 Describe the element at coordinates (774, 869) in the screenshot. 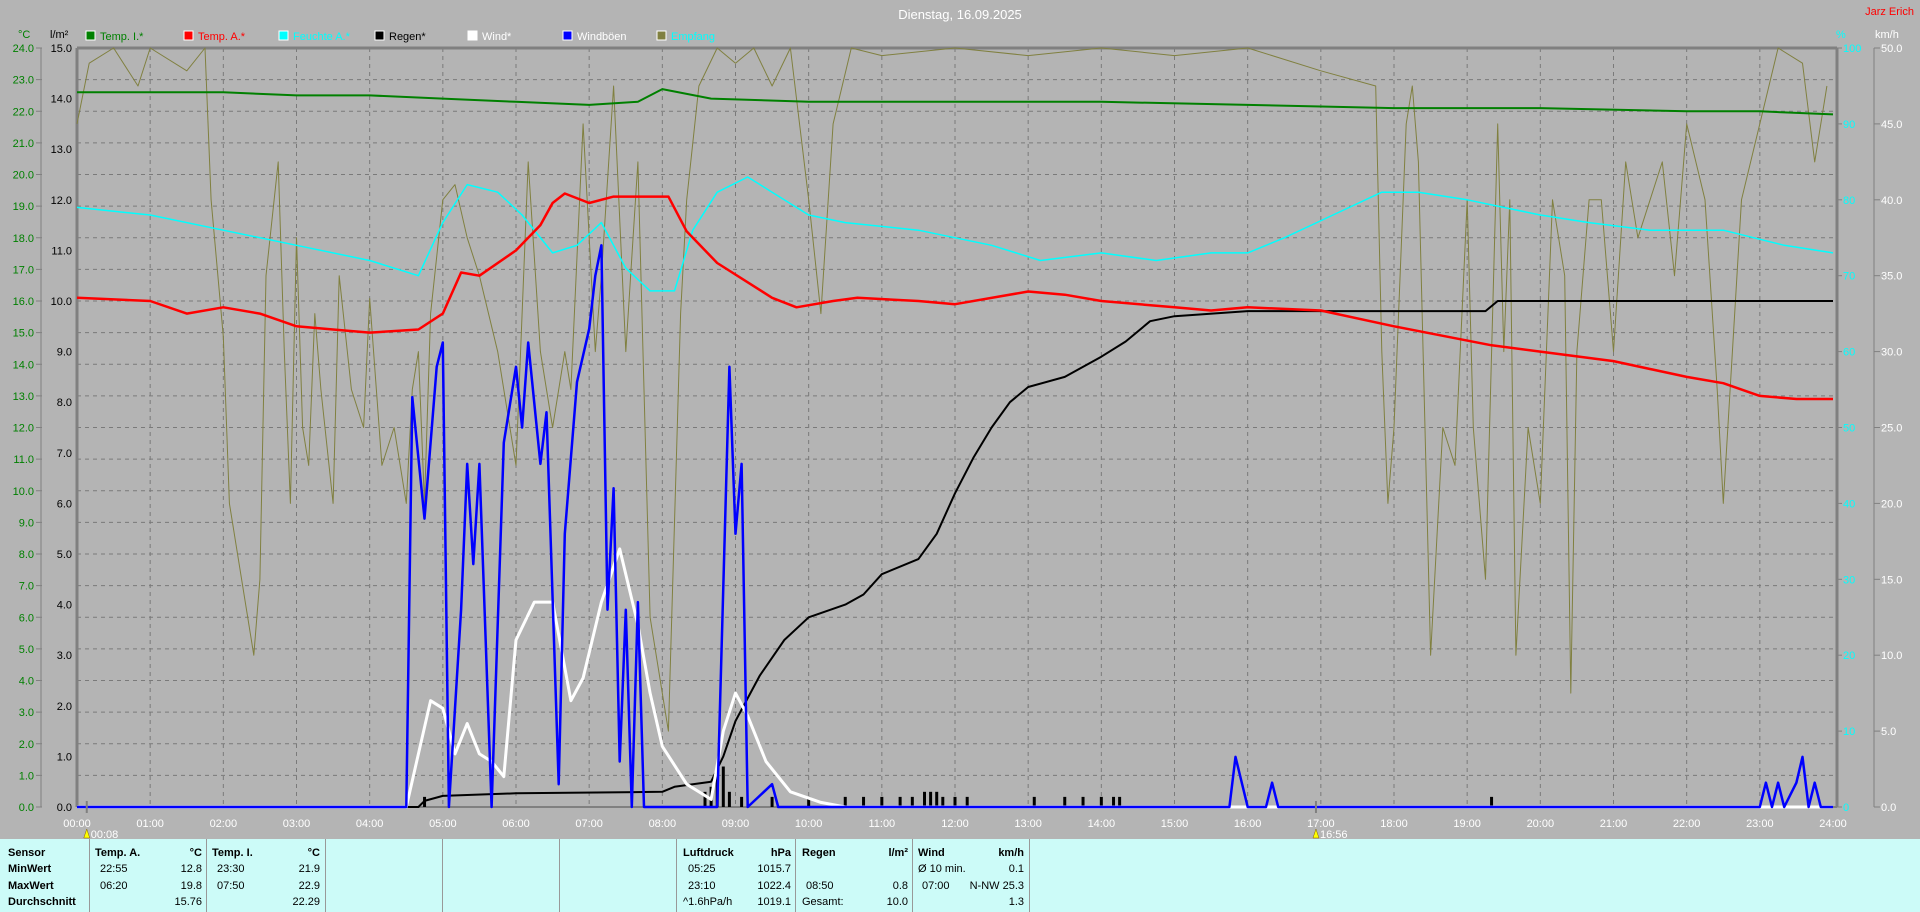

I see `luftdruck-min: 1015.7` at that location.